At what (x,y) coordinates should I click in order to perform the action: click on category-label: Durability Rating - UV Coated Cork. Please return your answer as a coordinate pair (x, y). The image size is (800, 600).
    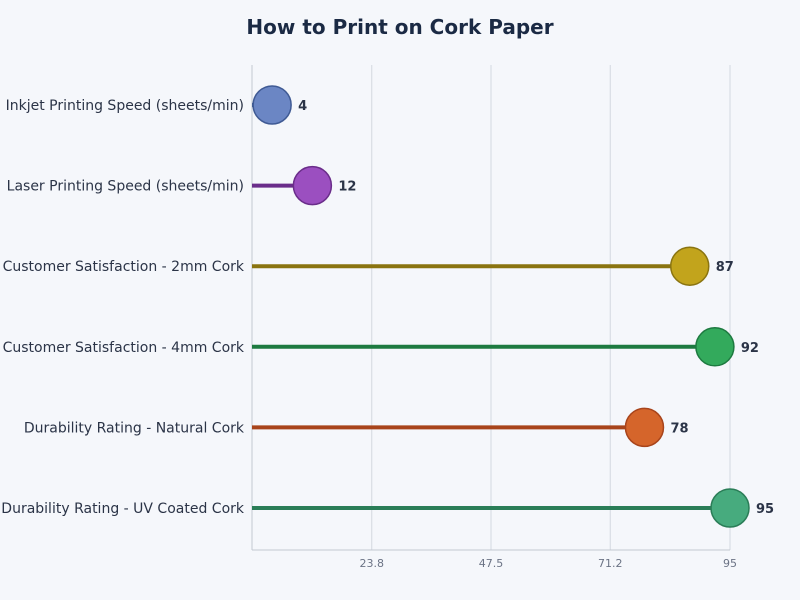
    Looking at the image, I should click on (123, 509).